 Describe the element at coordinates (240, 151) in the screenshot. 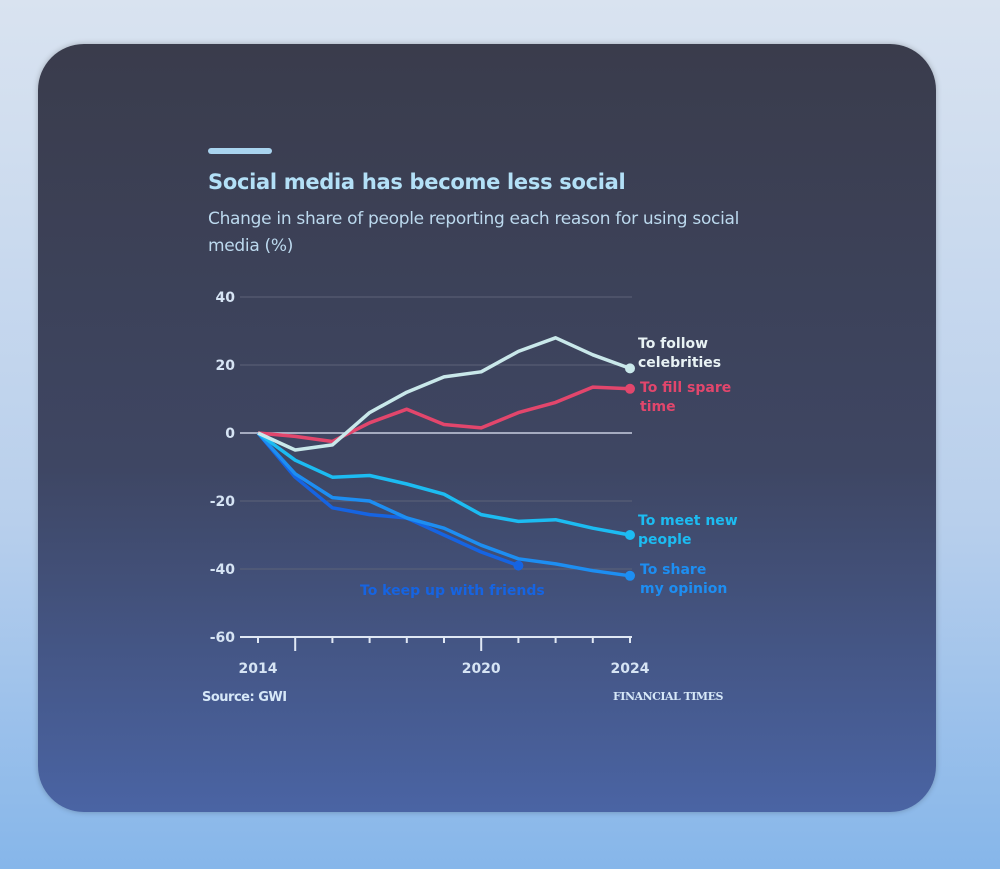

I see `accent-bar` at that location.